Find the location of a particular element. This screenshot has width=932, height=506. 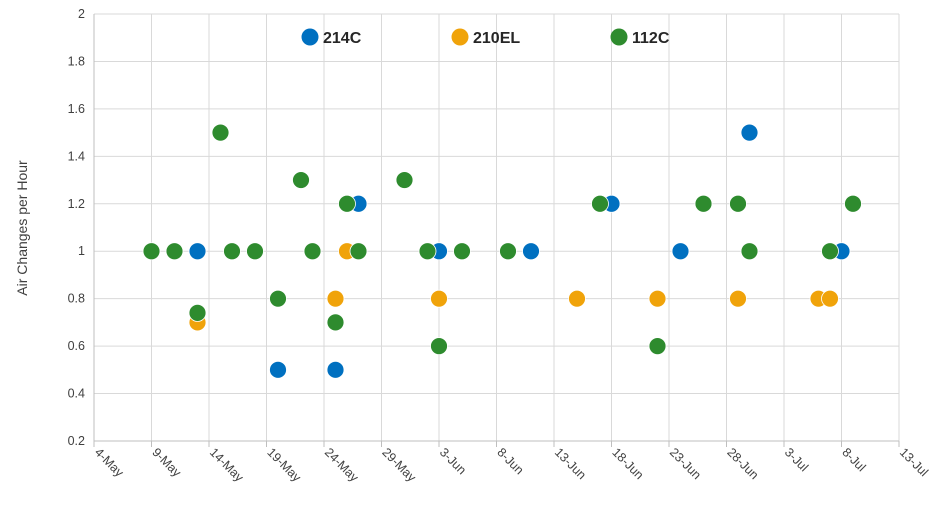

y-tick-label: 2 is located at coordinates (81, 14).